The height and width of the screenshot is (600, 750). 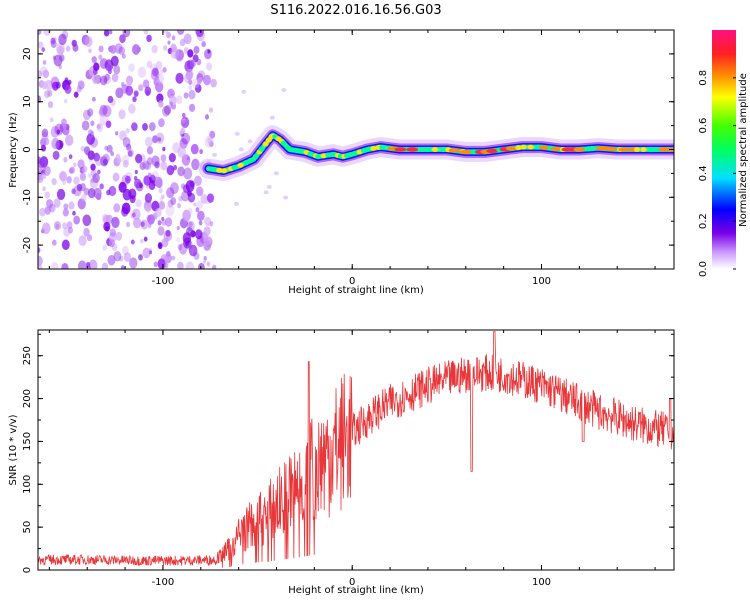 I want to click on bottom-y-tick-label: 250, so click(x=27, y=355).